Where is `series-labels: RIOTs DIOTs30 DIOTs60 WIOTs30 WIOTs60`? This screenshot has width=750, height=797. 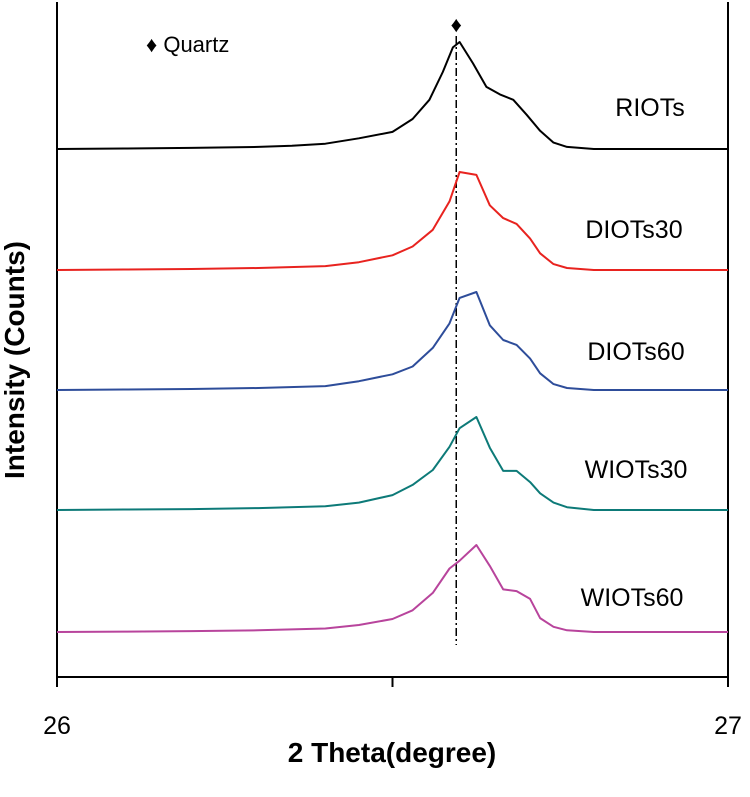
series-labels: RIOTs DIOTs30 DIOTs60 WIOTs30 WIOTs60 is located at coordinates (634, 353).